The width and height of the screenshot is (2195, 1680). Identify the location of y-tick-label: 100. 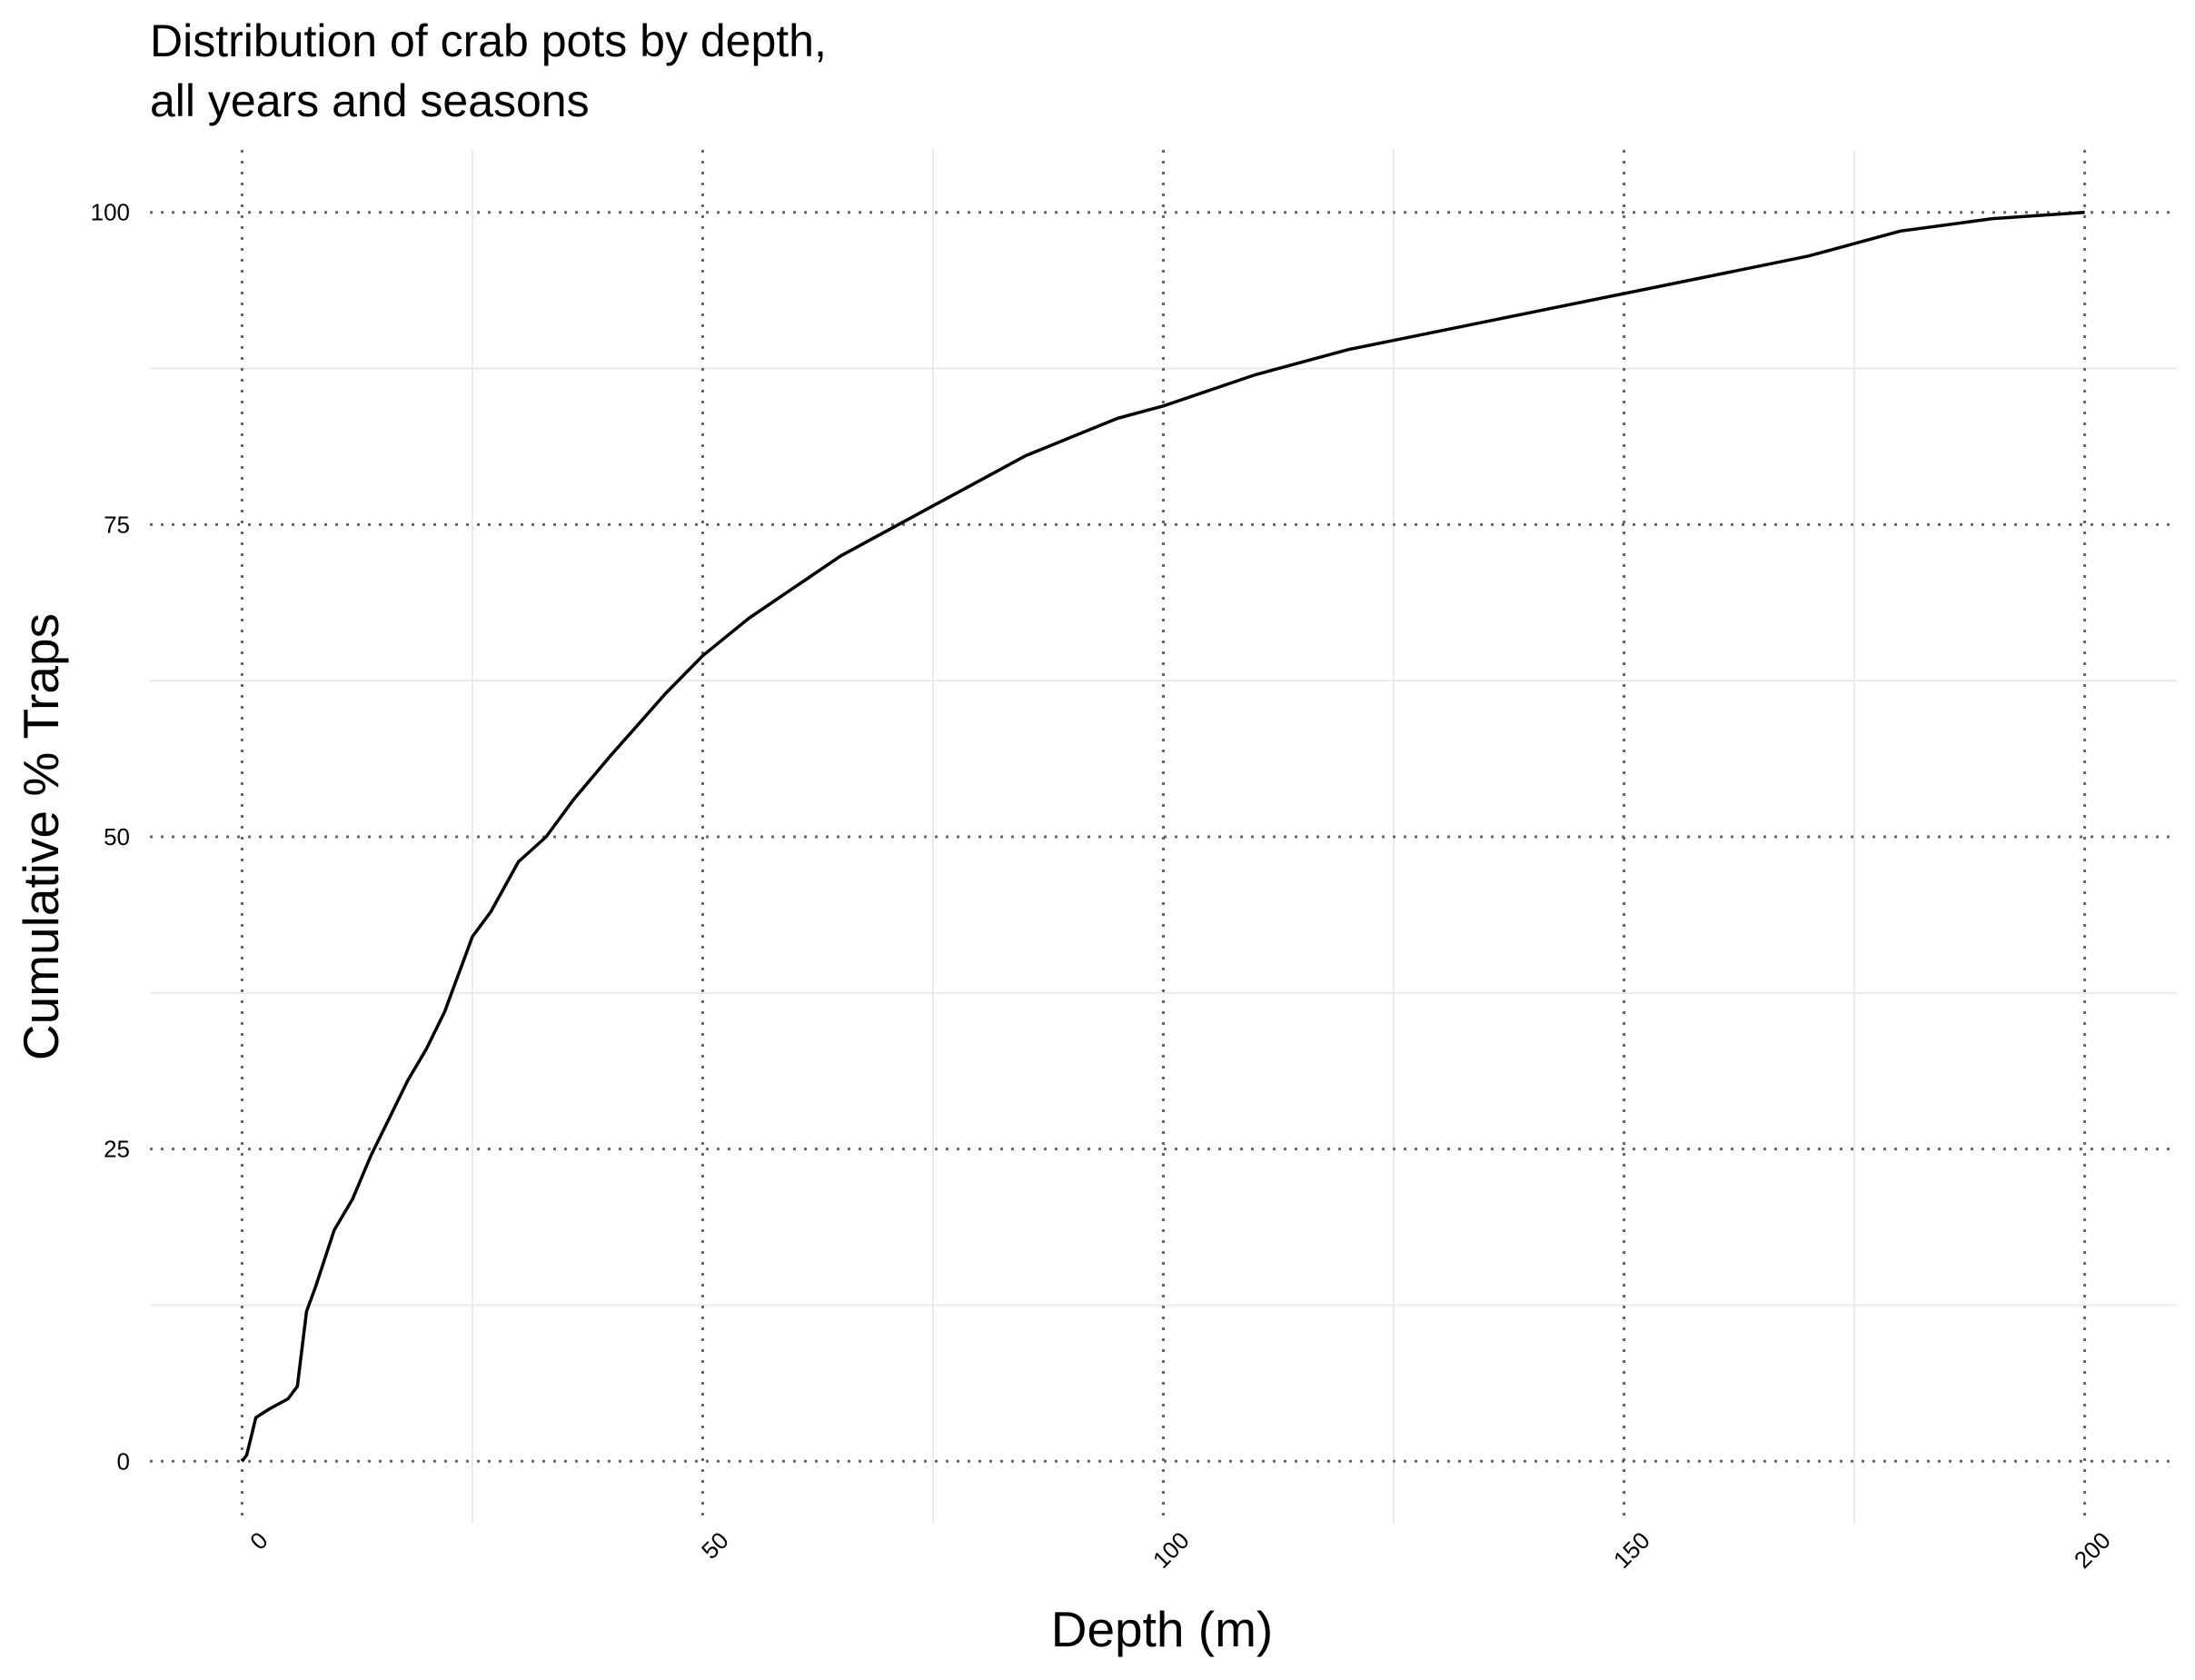
(110, 212).